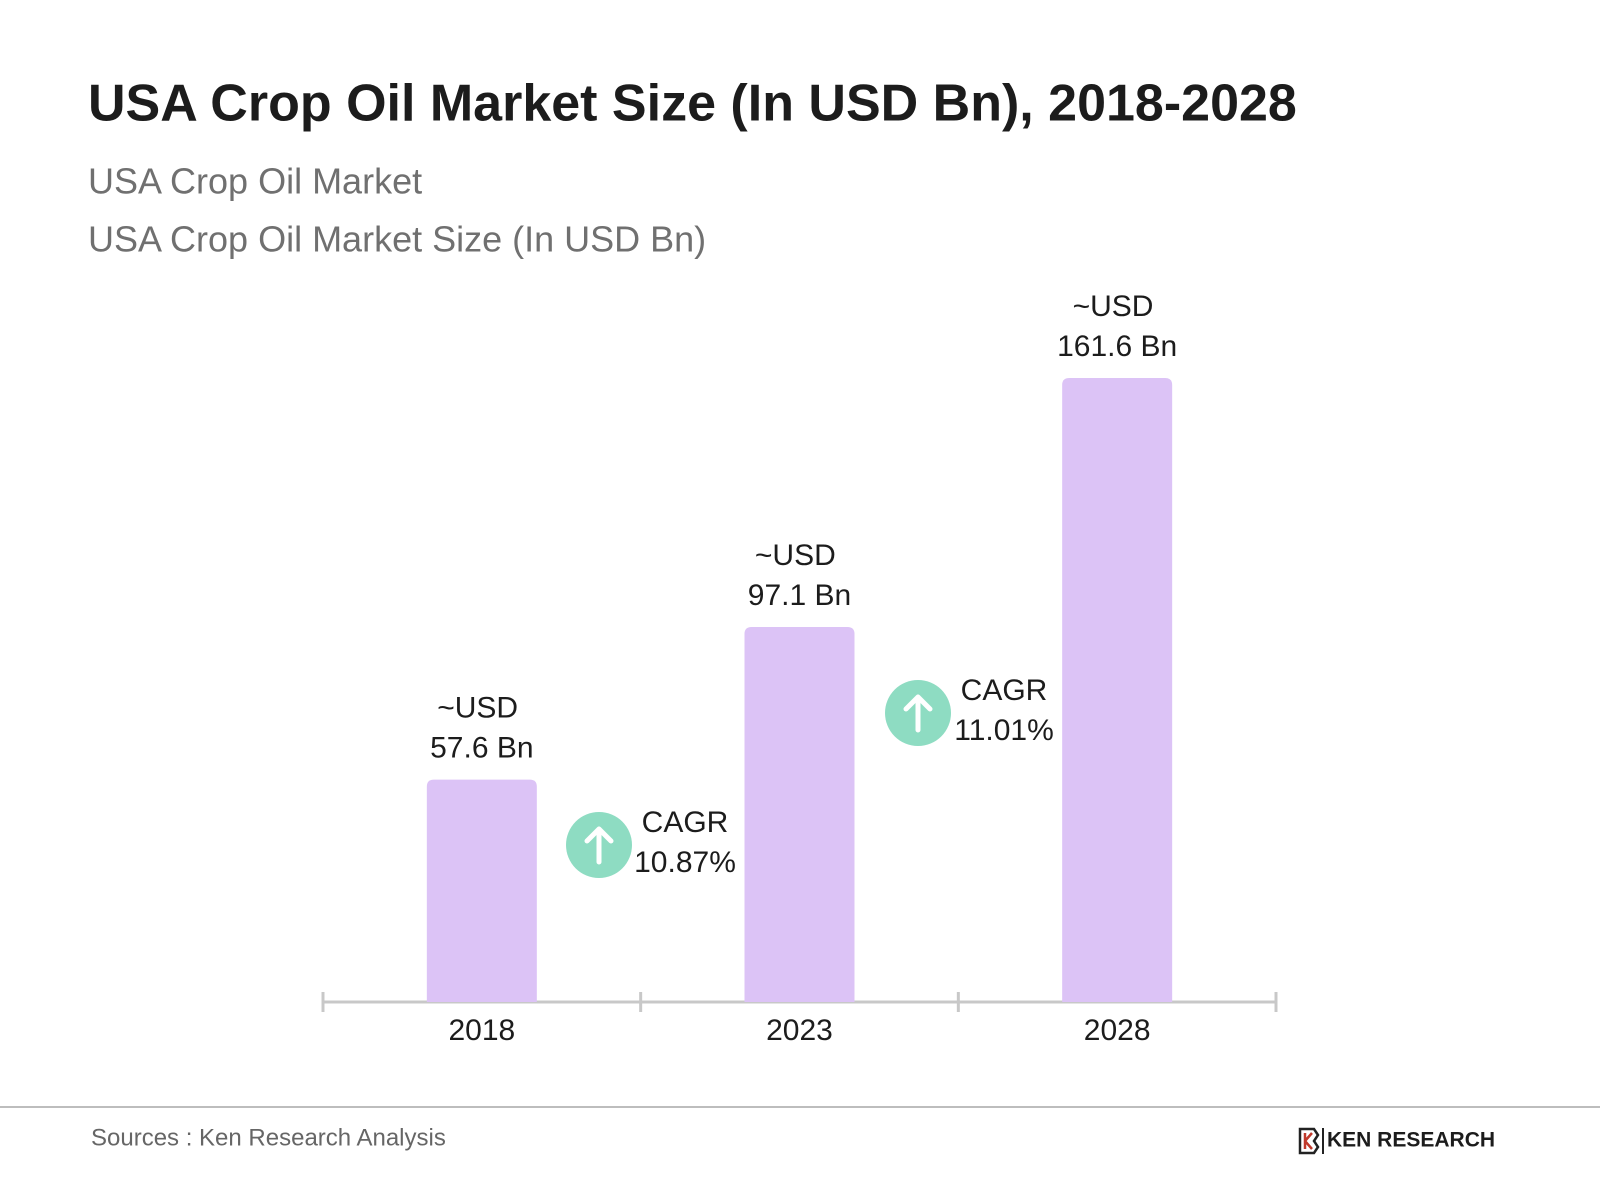  I want to click on source: Sources : Ken Research Analysis, so click(268, 1137).